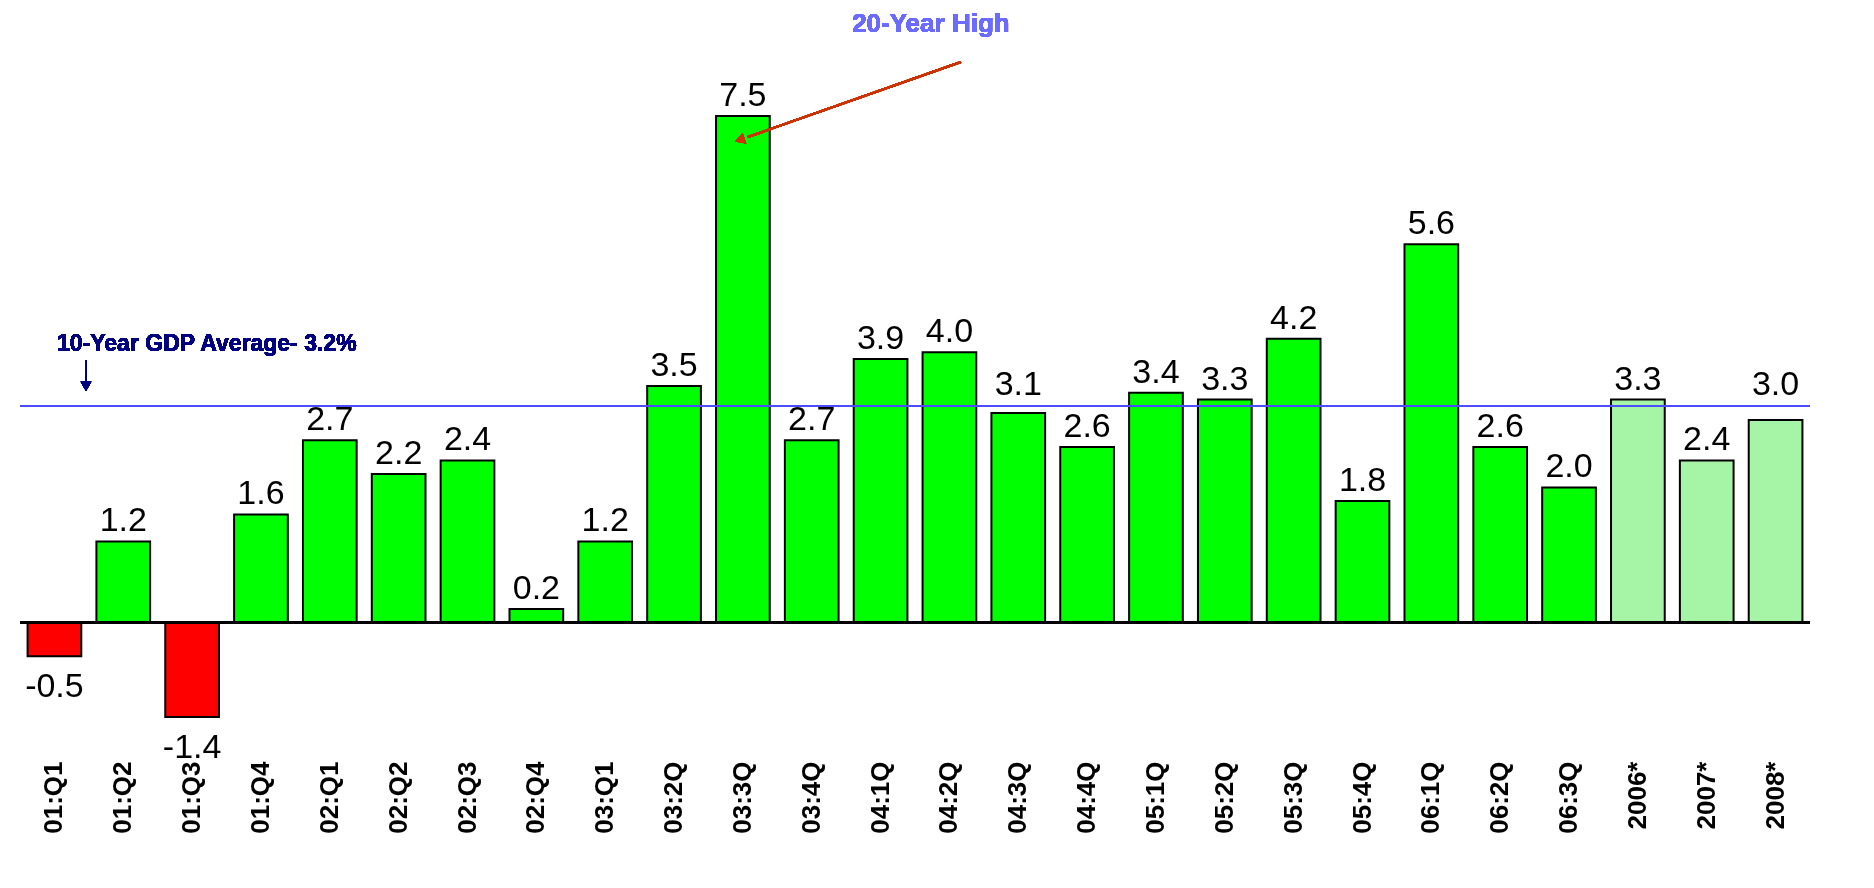 The width and height of the screenshot is (1874, 888). What do you see at coordinates (1156, 370) in the screenshot?
I see `data-label: 3.4` at bounding box center [1156, 370].